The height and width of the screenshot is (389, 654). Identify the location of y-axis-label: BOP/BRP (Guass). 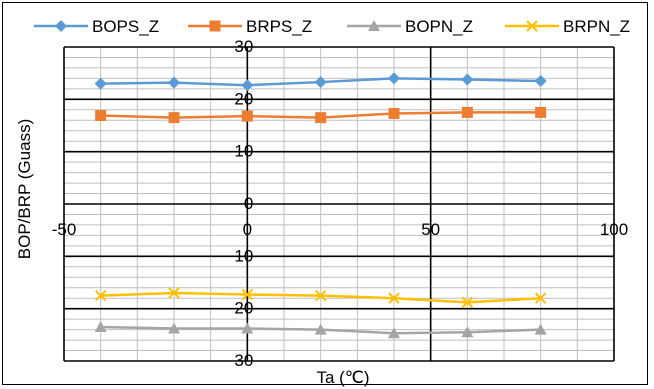
(24, 189).